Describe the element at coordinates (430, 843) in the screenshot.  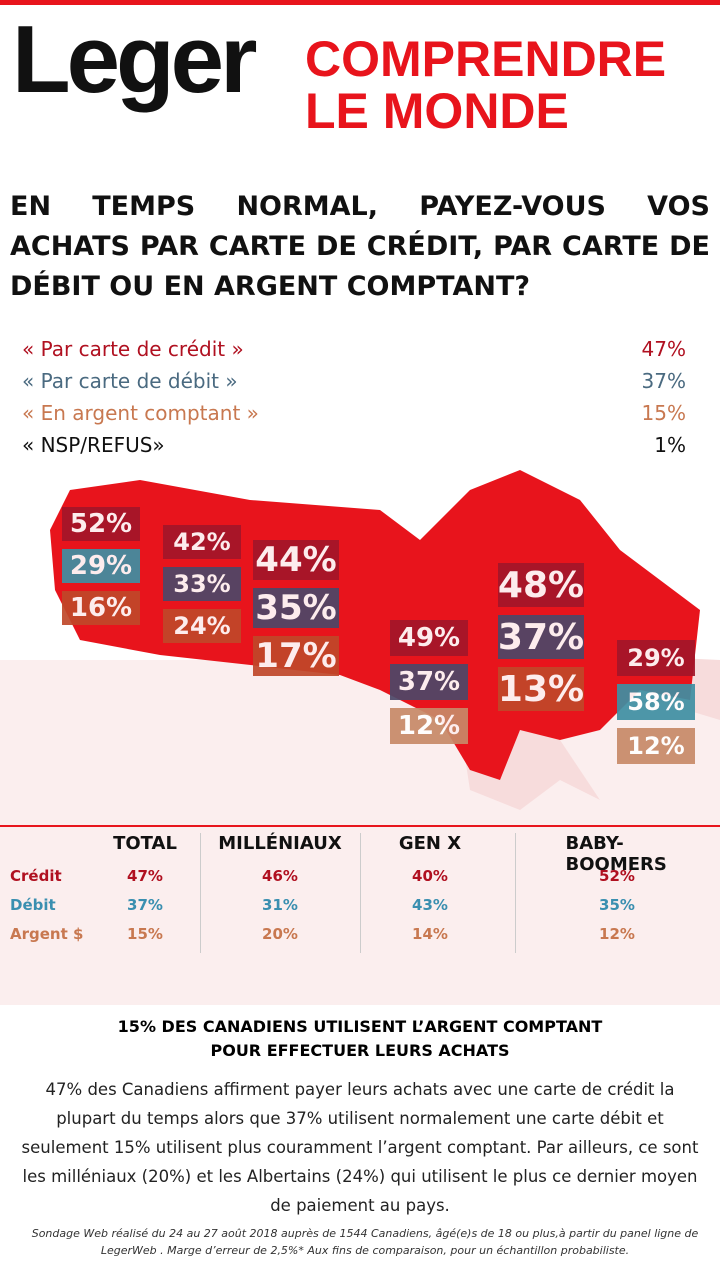
I see `table-header: GEN X` at that location.